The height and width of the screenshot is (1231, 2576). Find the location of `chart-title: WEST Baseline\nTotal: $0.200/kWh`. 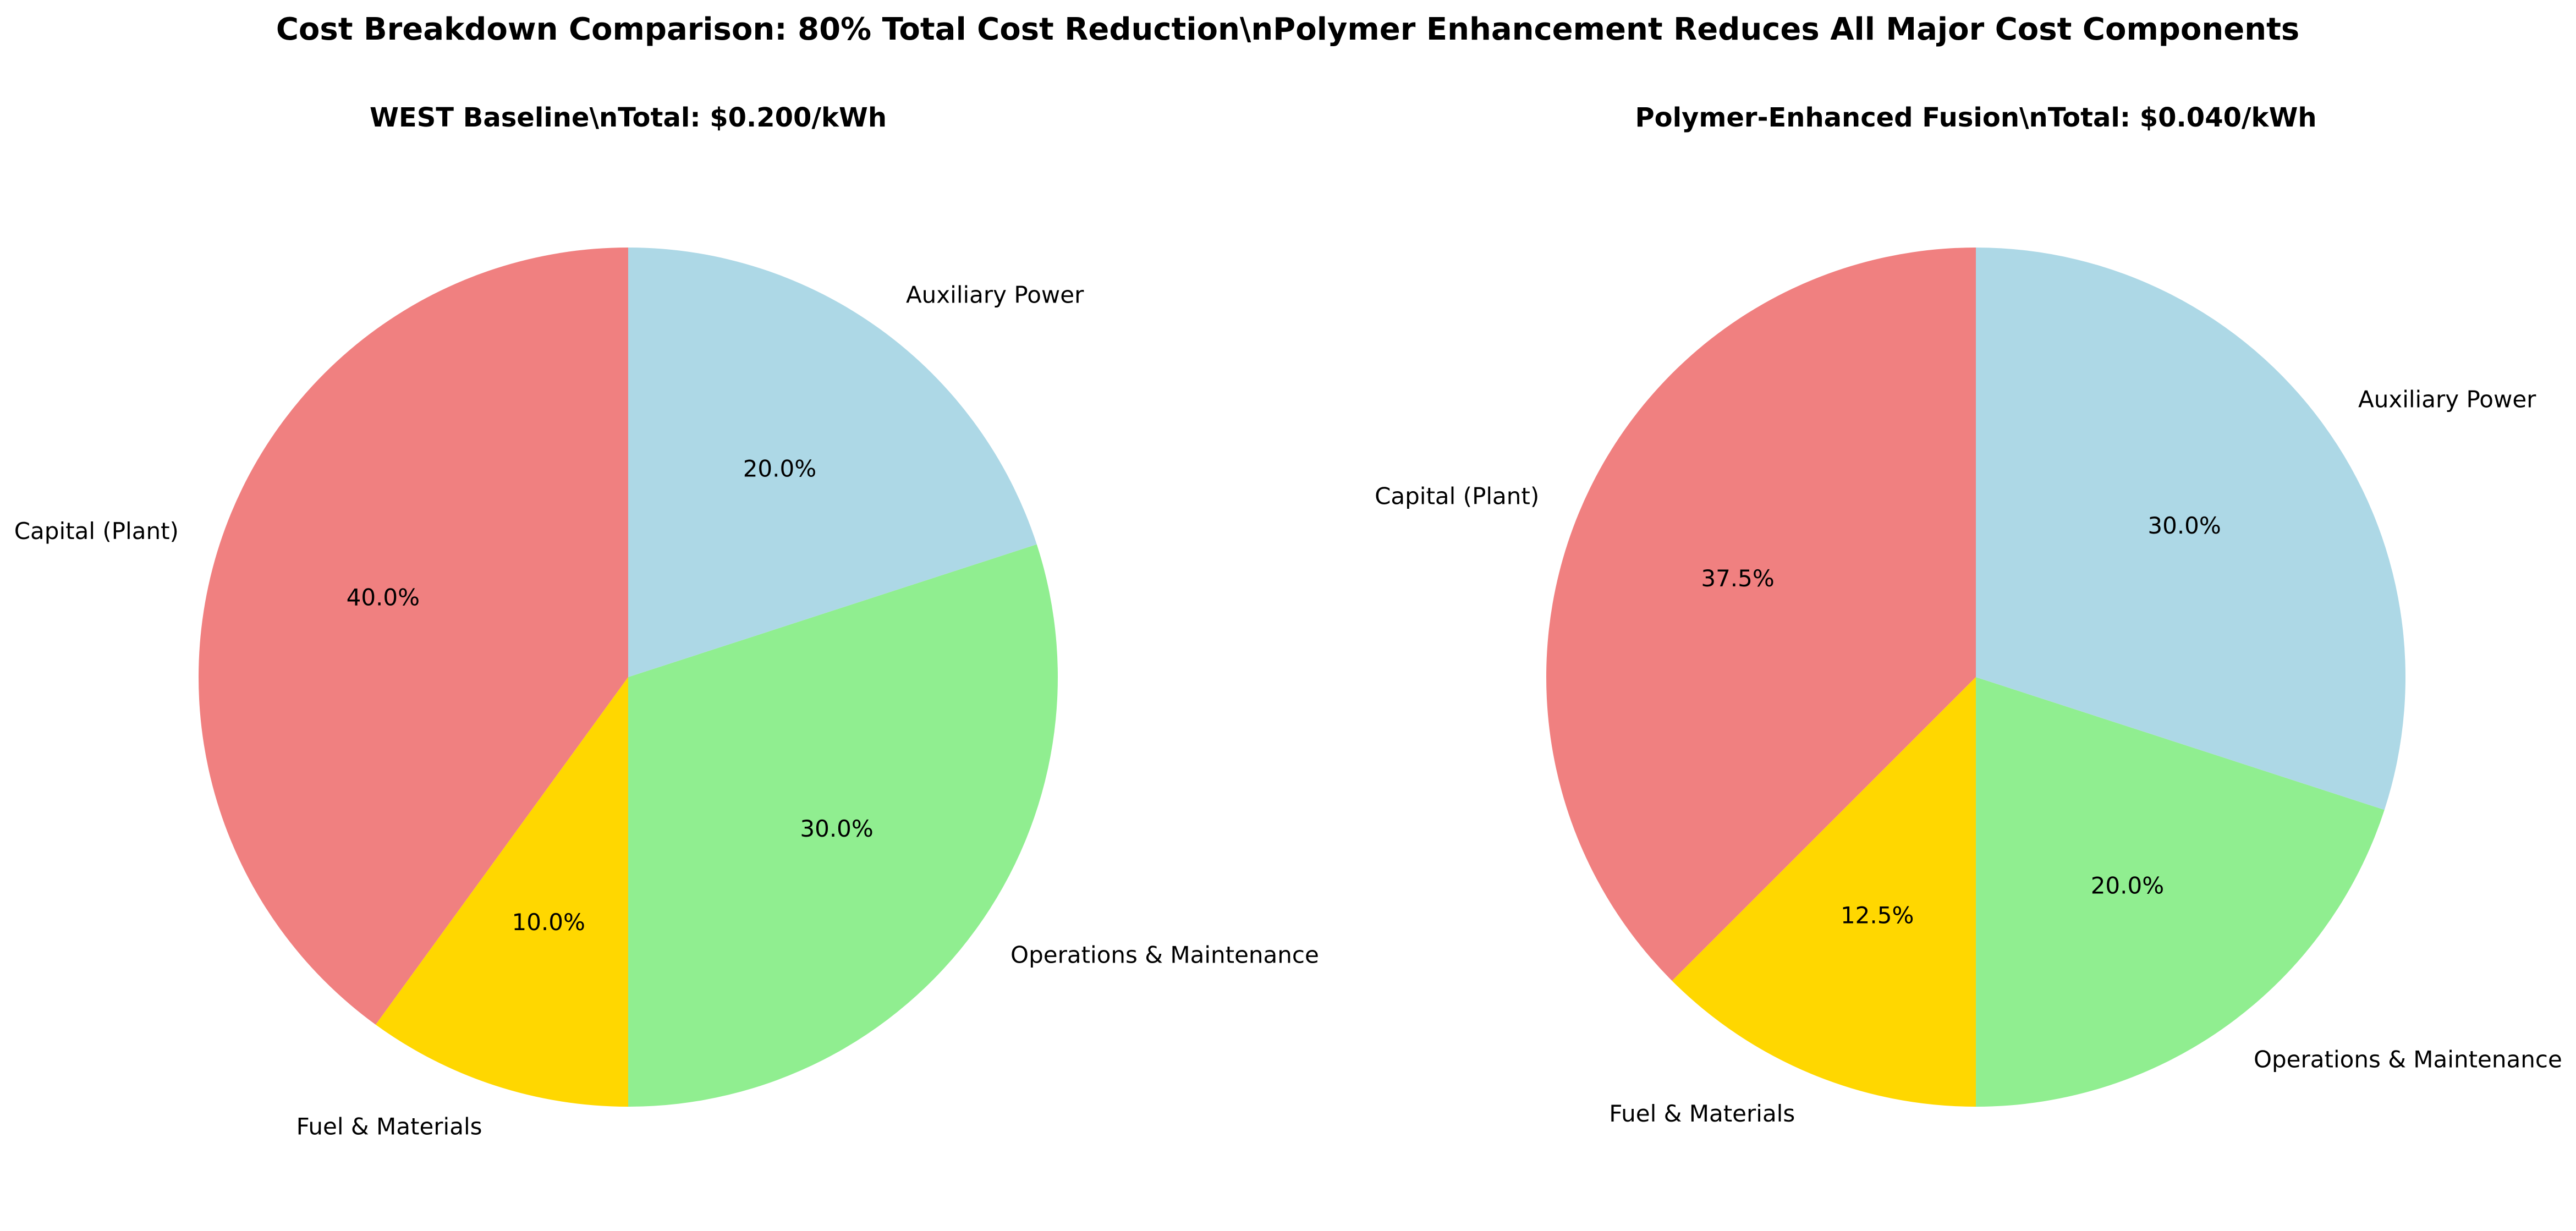

chart-title: WEST Baseline\nTotal: $0.200/kWh is located at coordinates (628, 117).